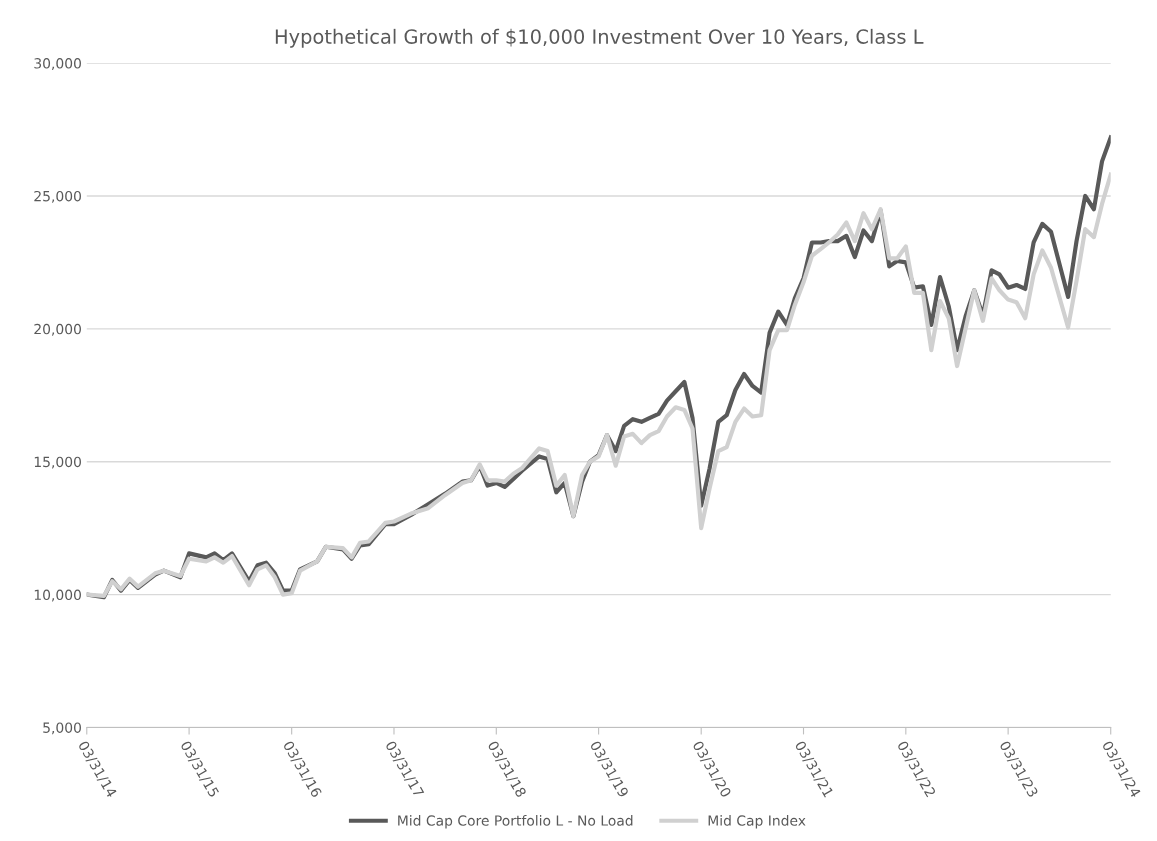 Image resolution: width=1157 pixels, height=841 pixels. I want to click on y-tick-label: 10,000, so click(57, 595).